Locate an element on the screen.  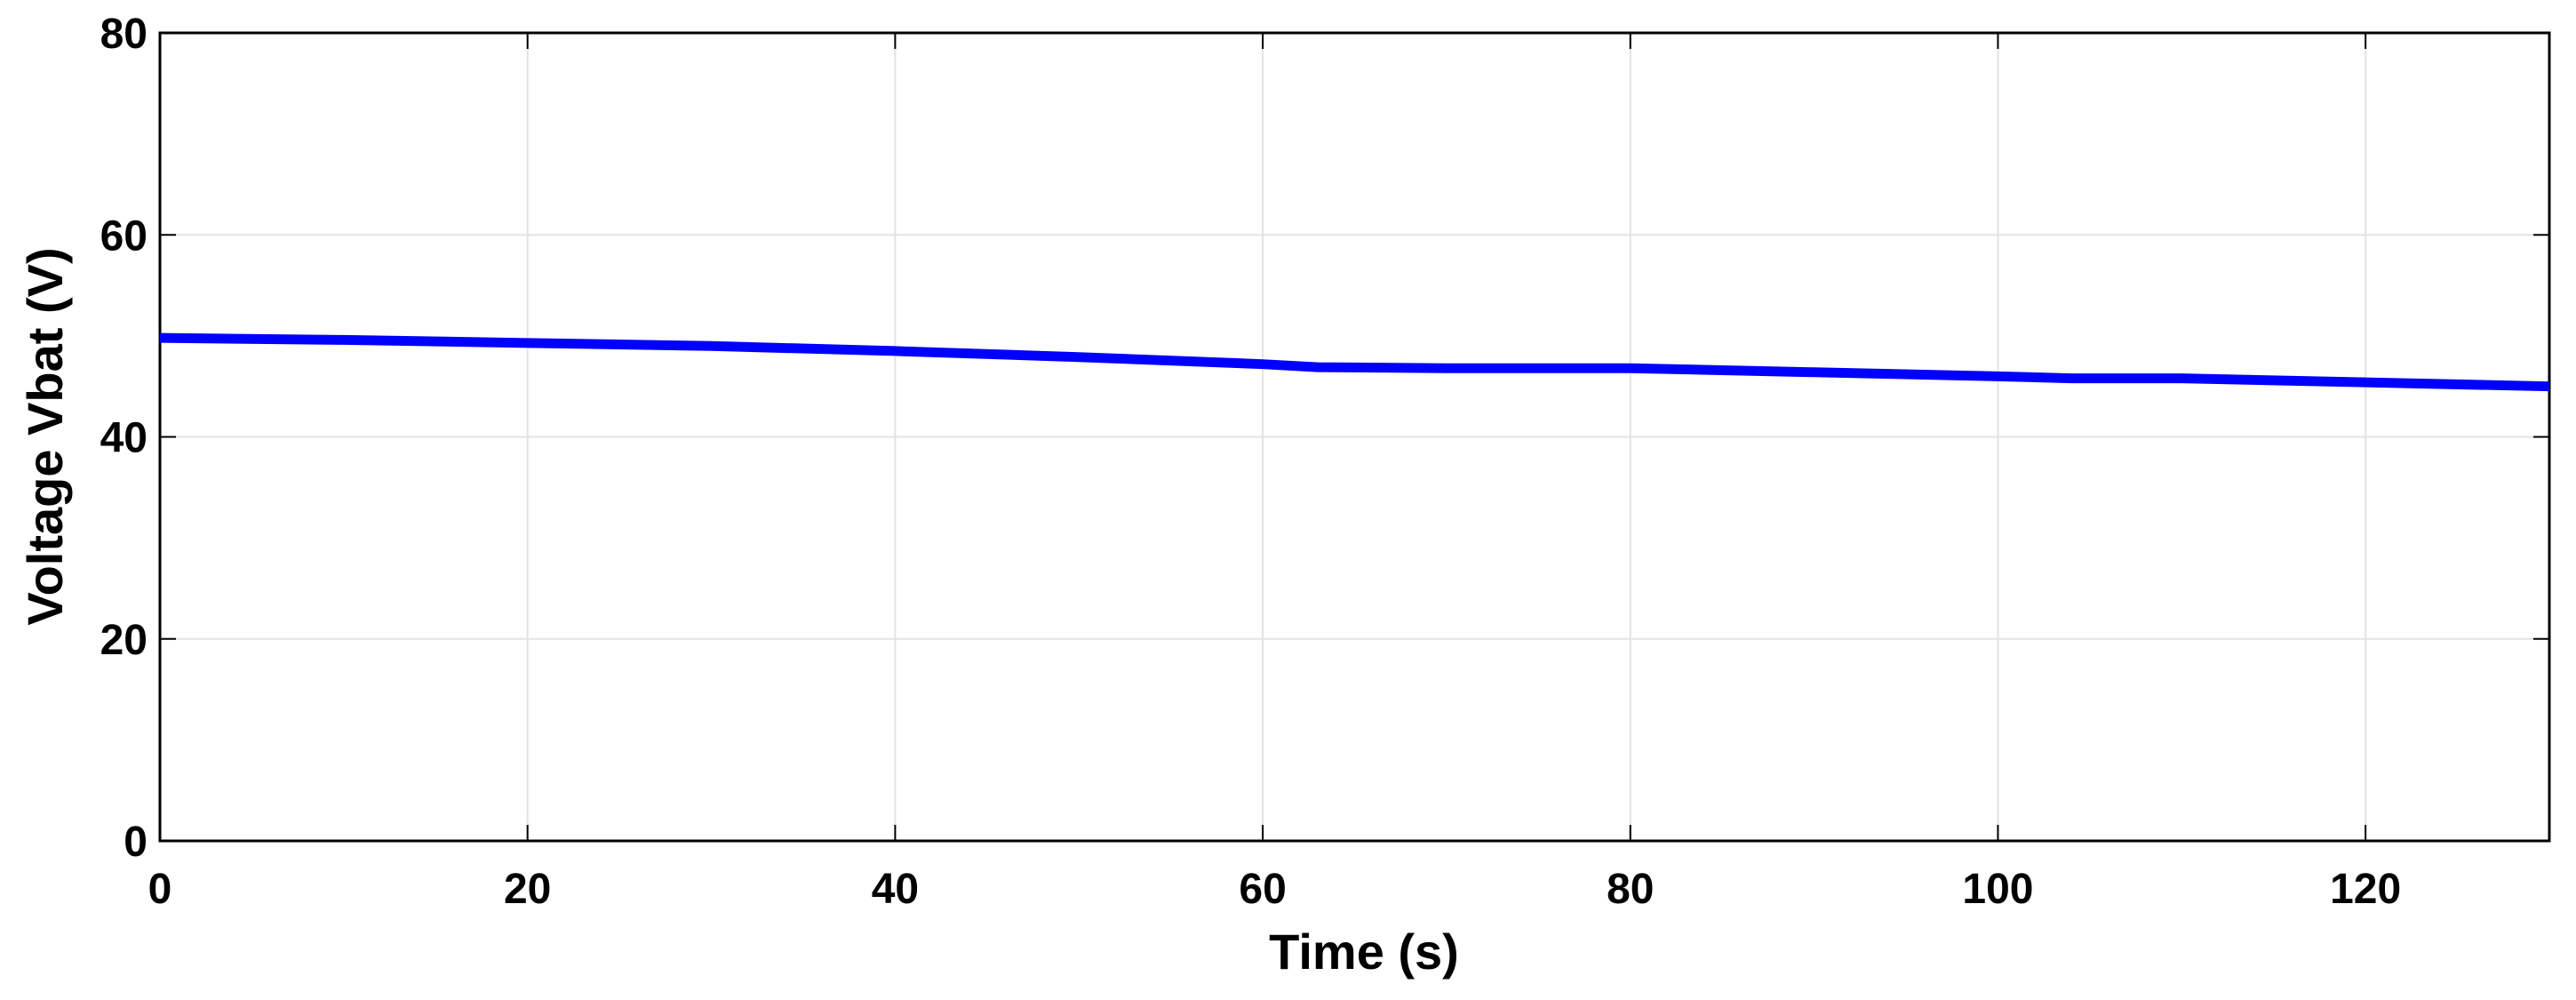
y-tick-label: 0 is located at coordinates (136, 842).